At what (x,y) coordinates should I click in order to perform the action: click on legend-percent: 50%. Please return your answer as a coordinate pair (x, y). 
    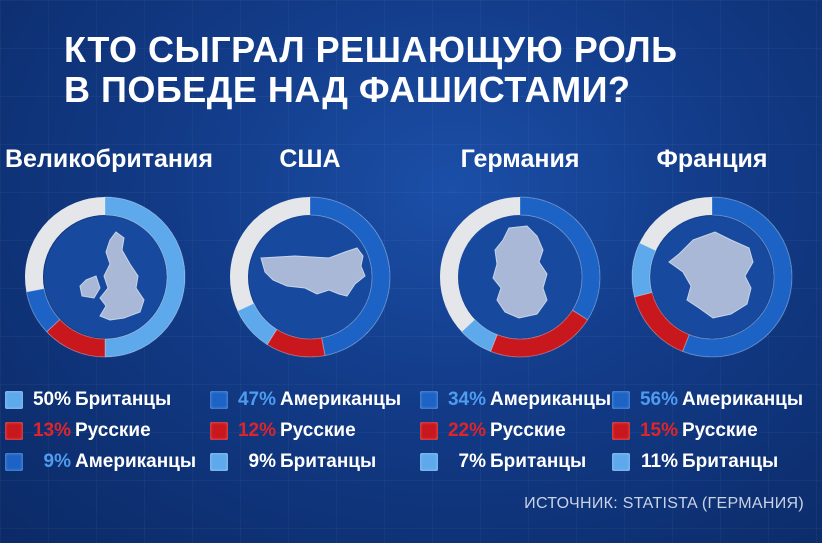
    Looking at the image, I should click on (51, 399).